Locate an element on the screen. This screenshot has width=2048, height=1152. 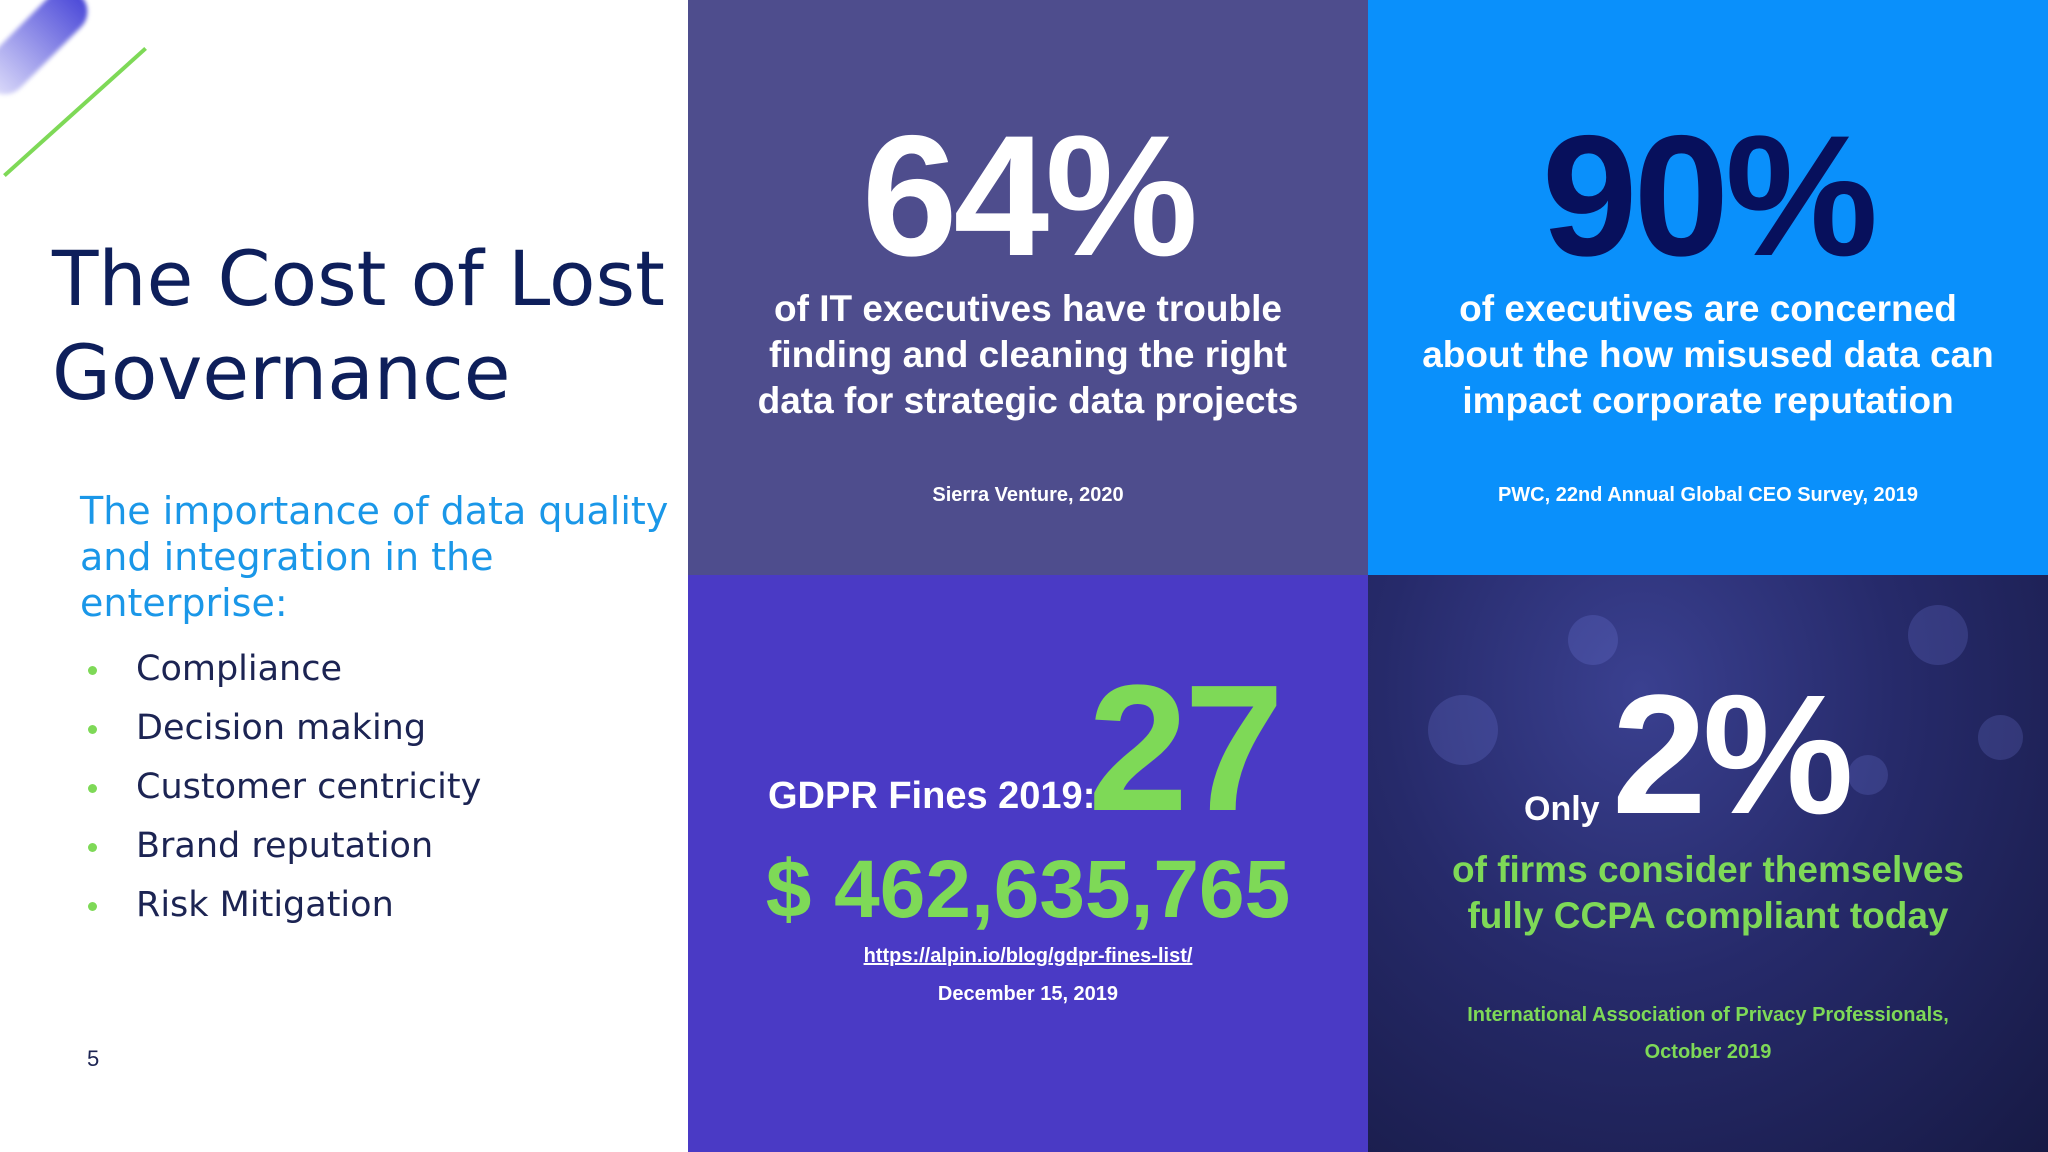
list-item: Customer centricity is located at coordinates (282, 787).